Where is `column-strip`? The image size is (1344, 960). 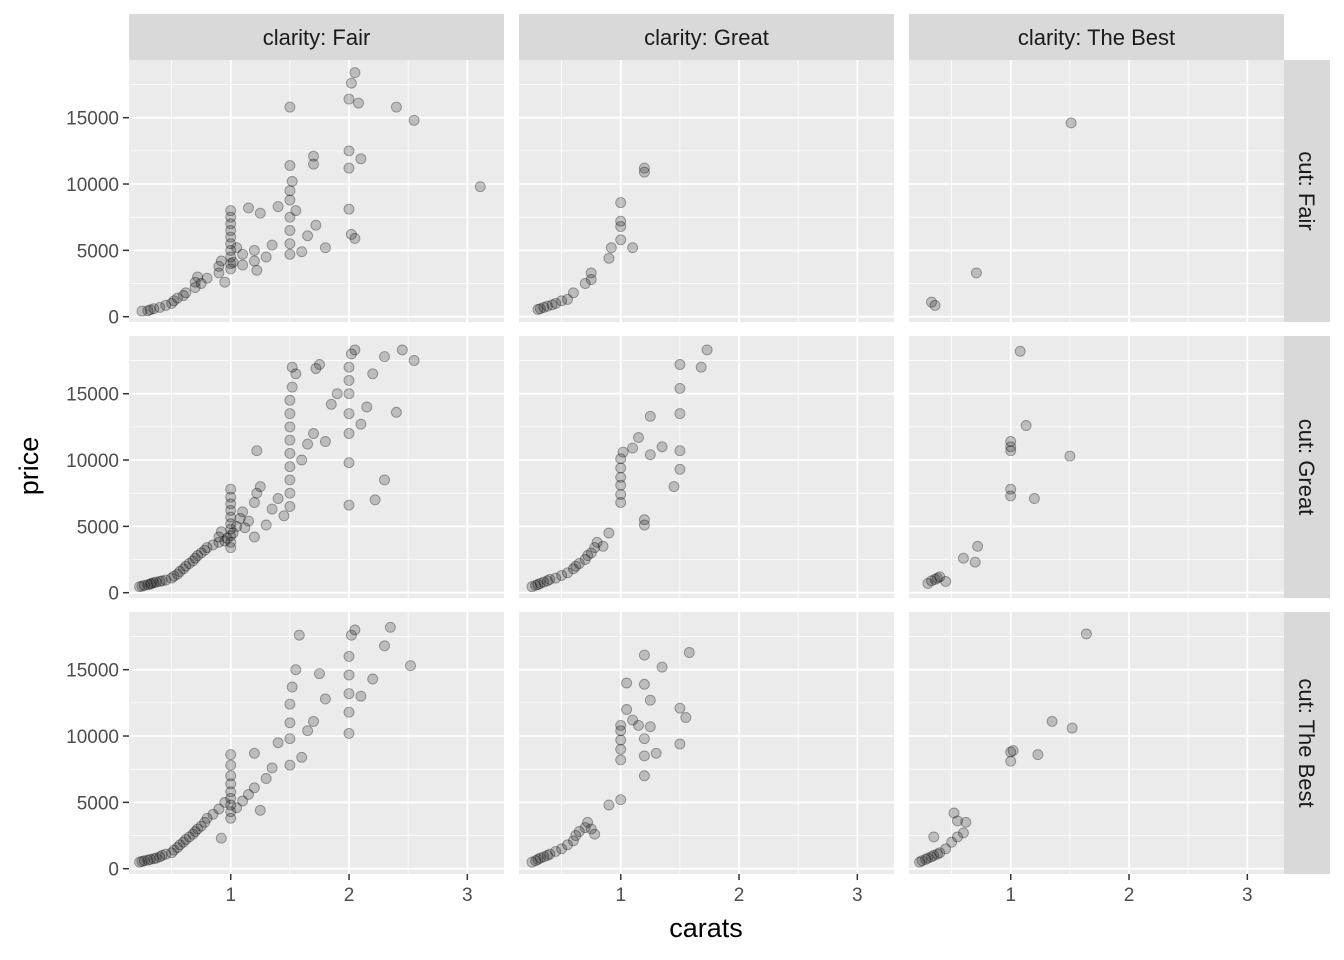 column-strip is located at coordinates (1096, 37).